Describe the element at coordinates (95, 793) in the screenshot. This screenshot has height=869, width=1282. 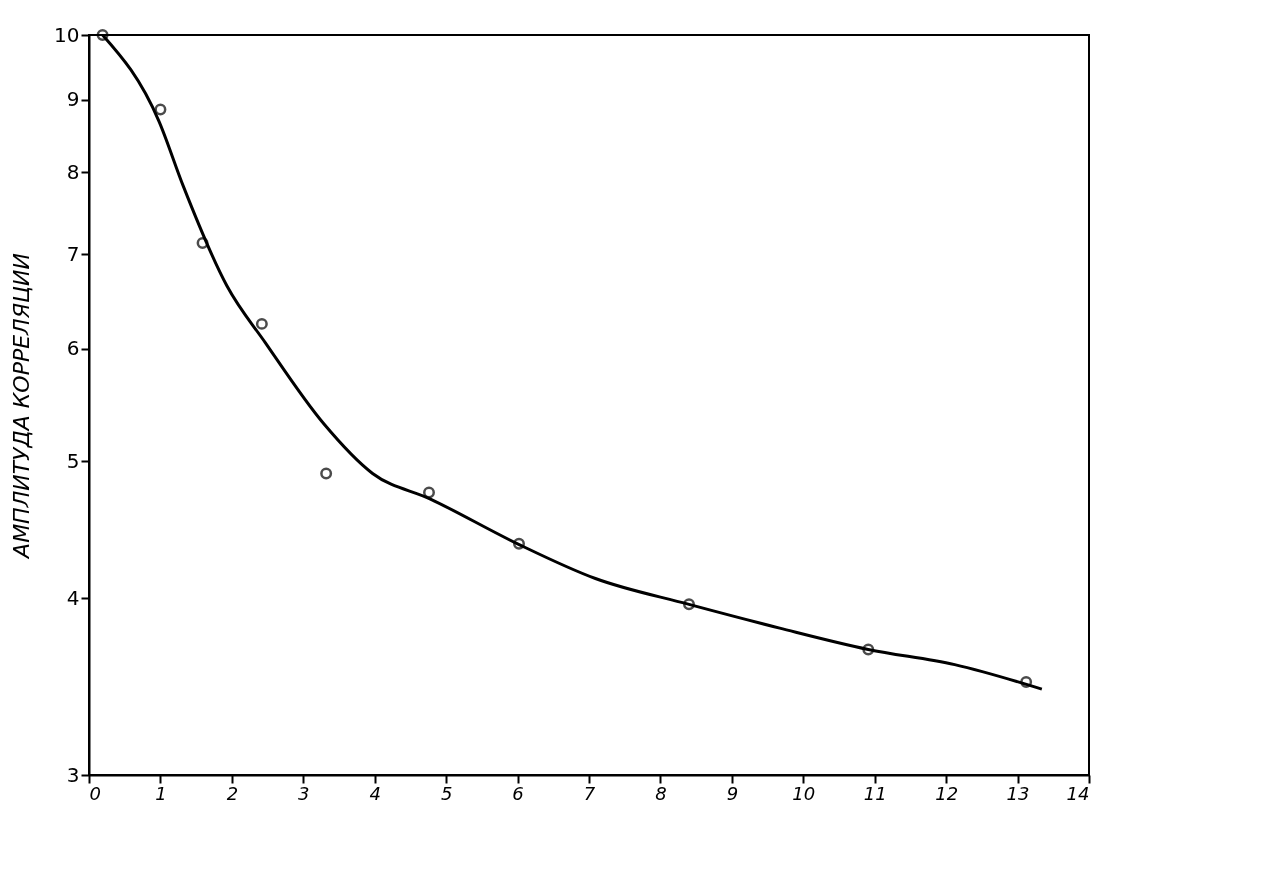
I see `x-tick-label: 0` at that location.